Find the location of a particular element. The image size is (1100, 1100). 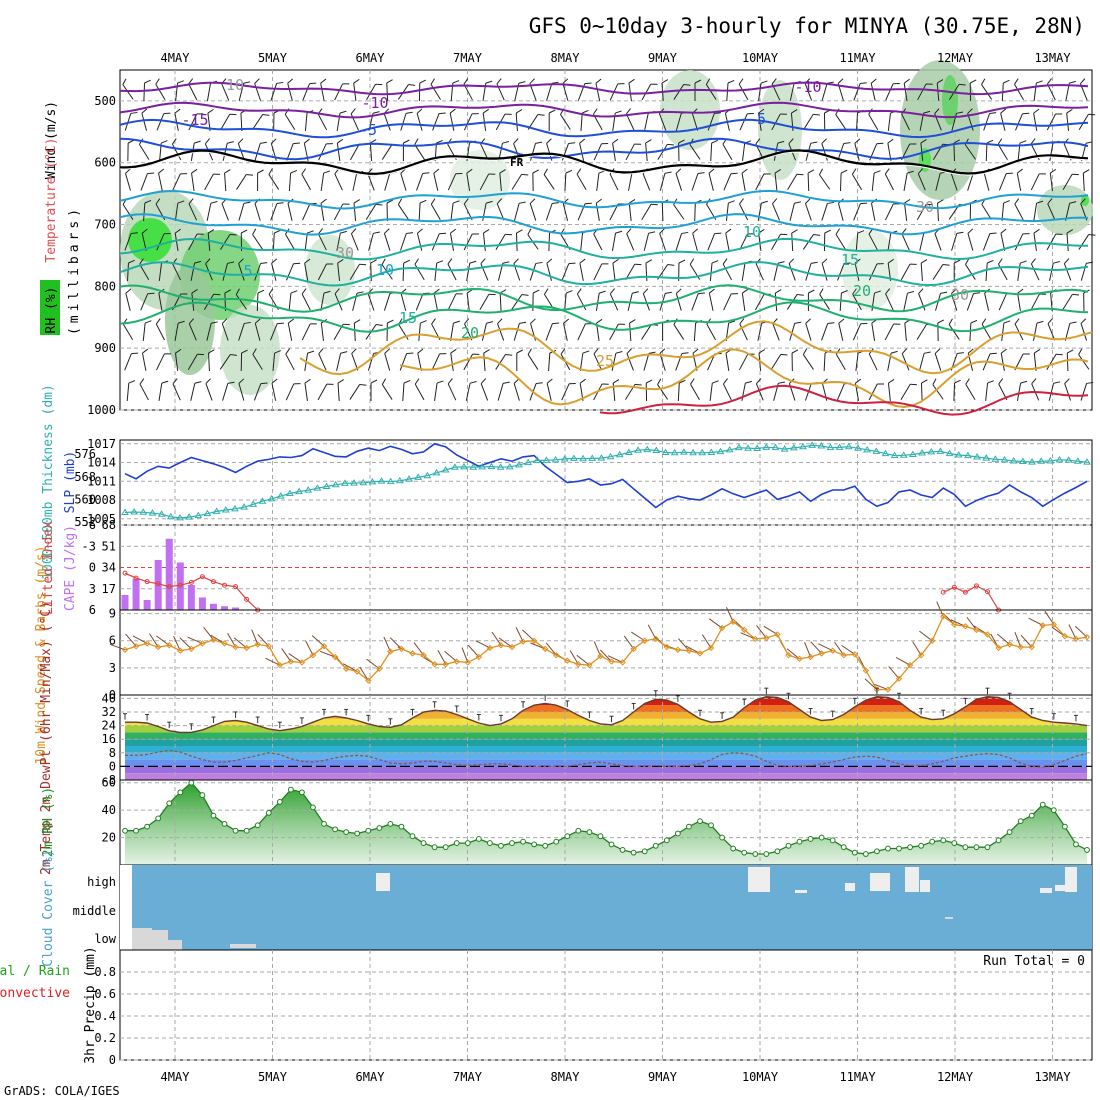

contour-label: 15 is located at coordinates (408, 318).